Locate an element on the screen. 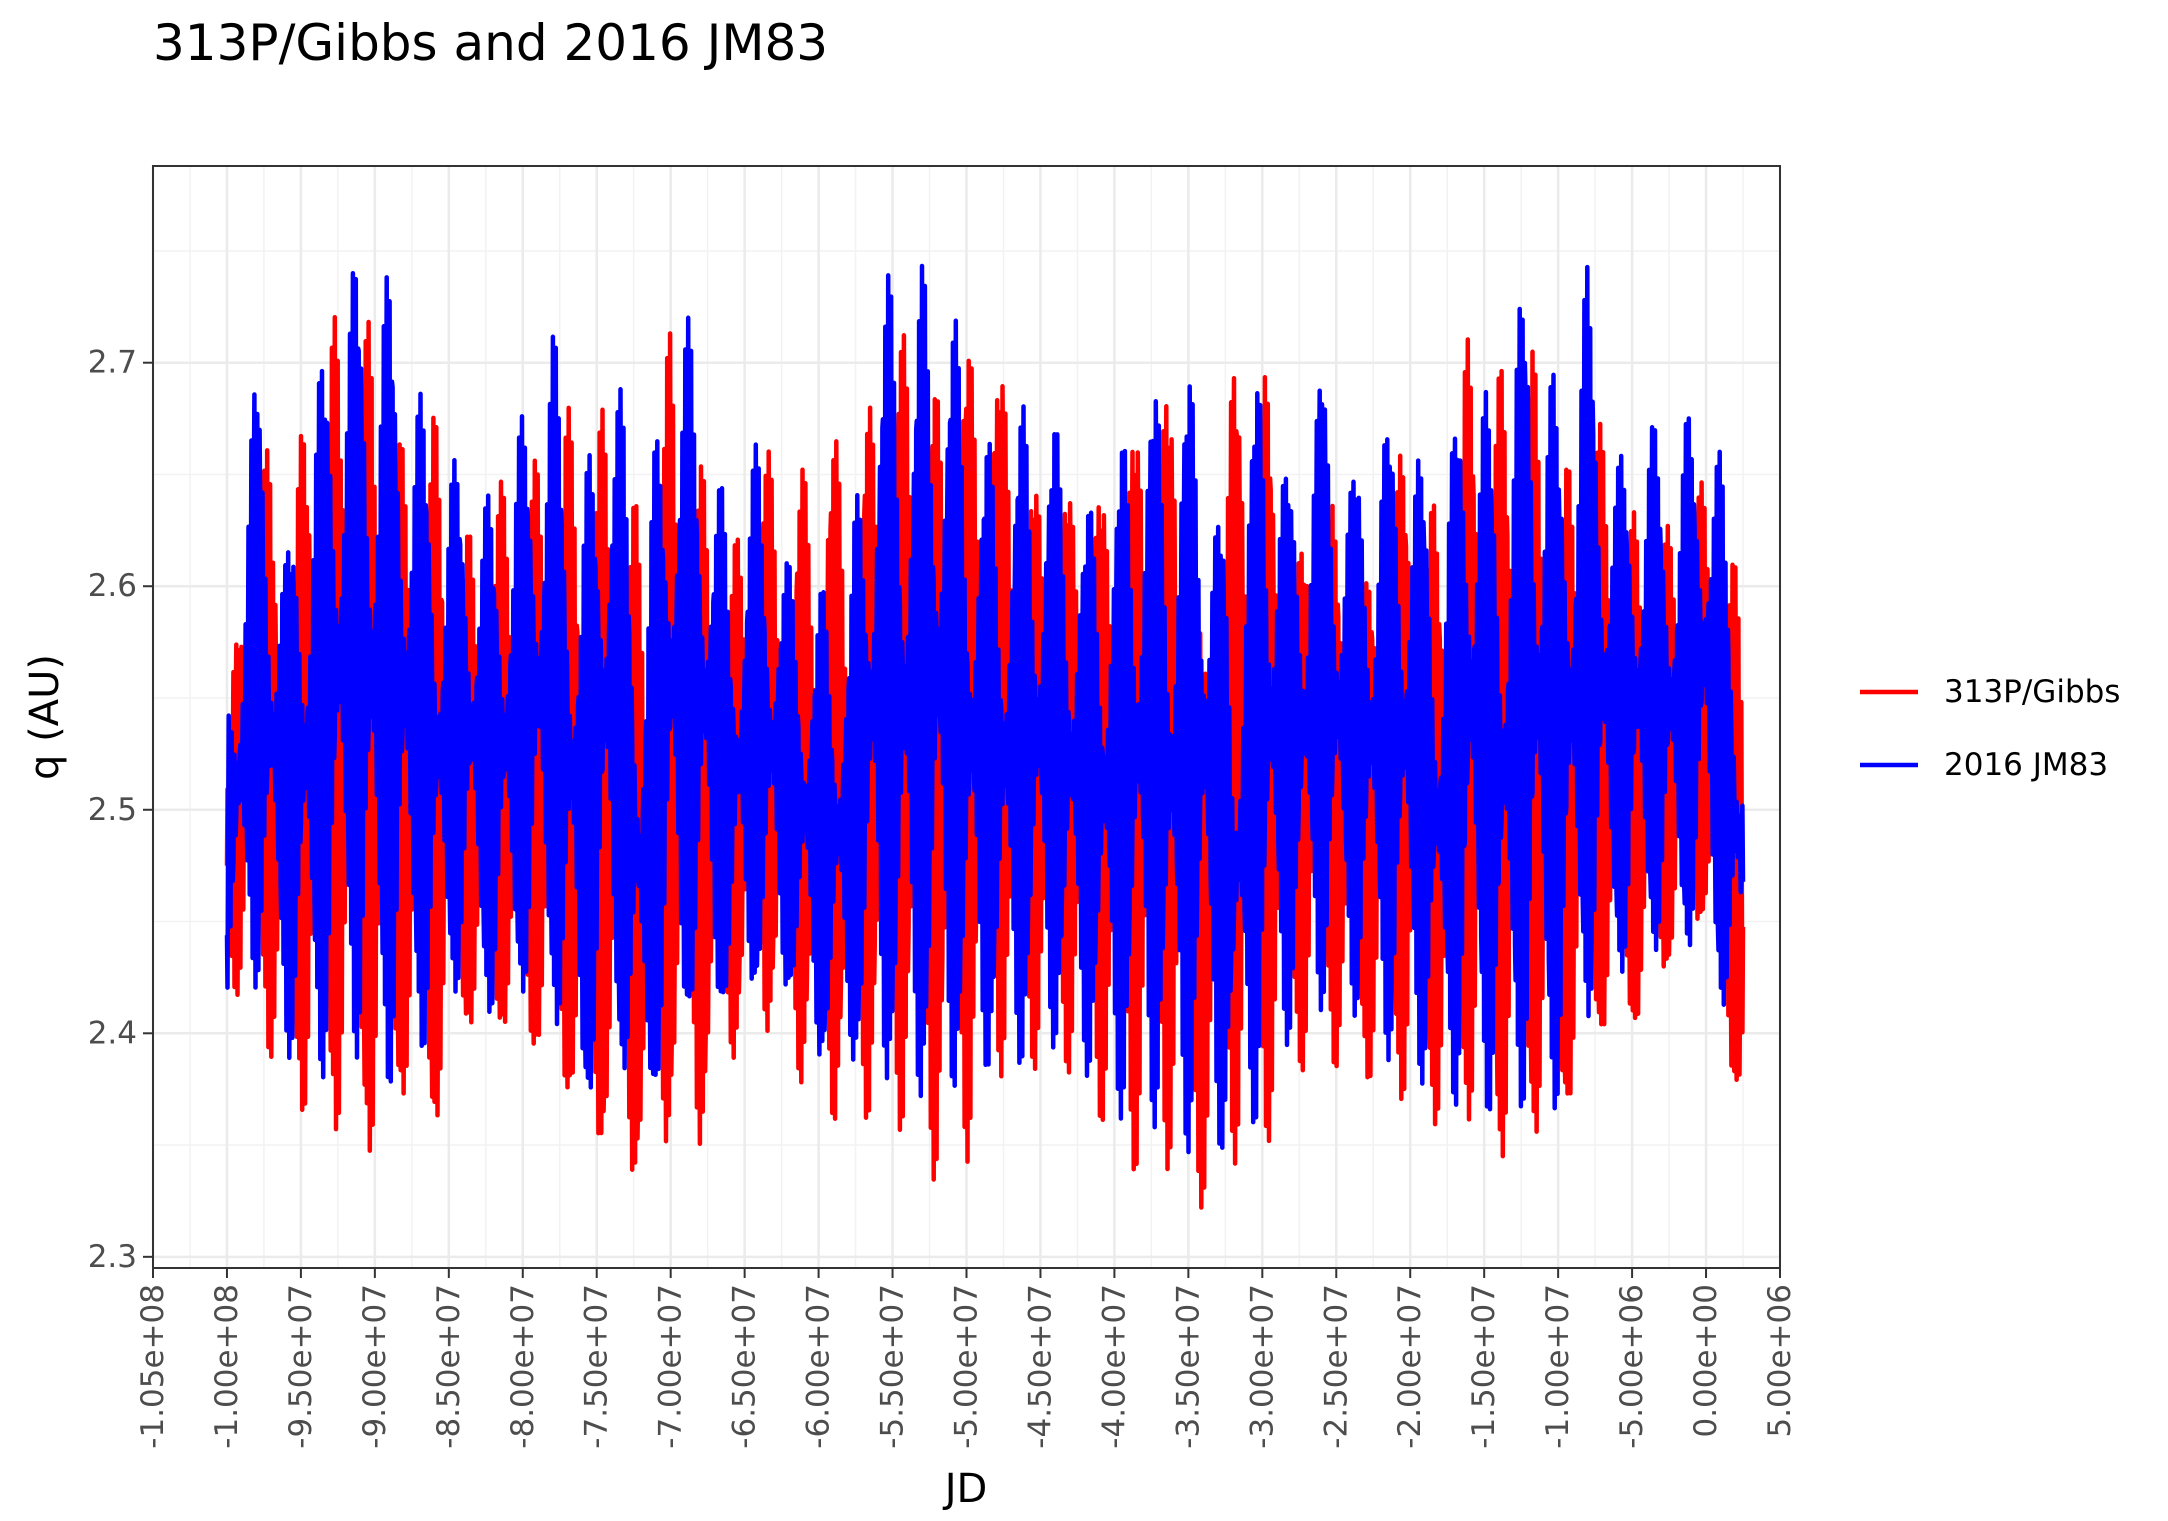 This screenshot has width=2168, height=1521. x-tick-label: -7.00e+07 is located at coordinates (671, 1366).